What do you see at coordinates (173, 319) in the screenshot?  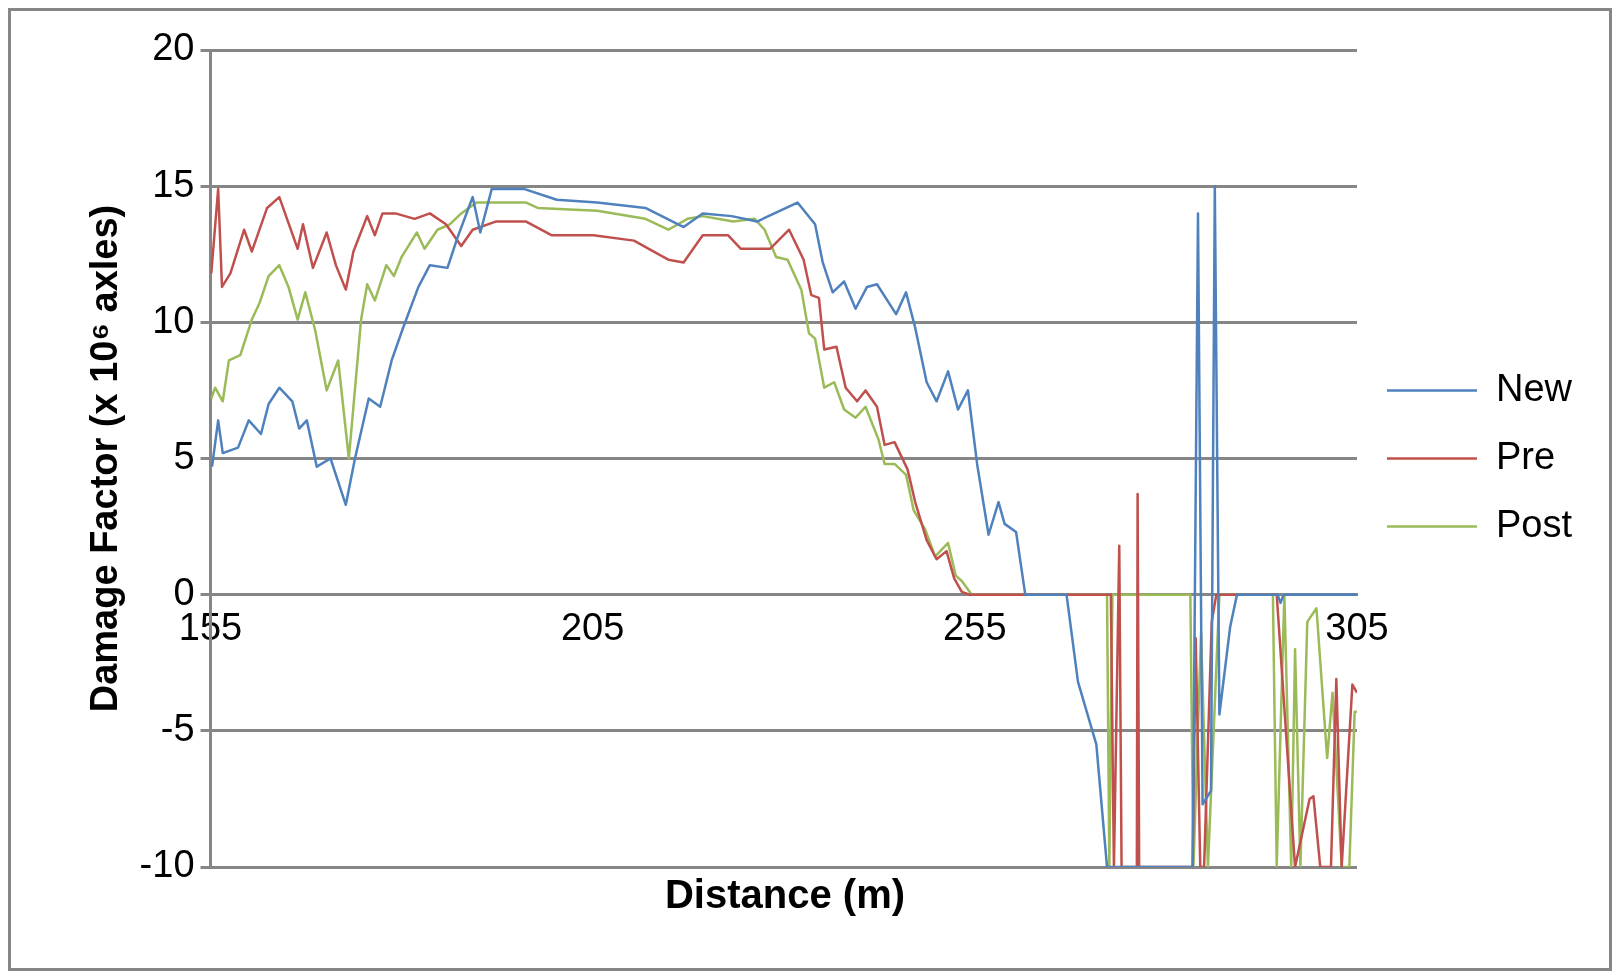 I see `y-tick-label: 10` at bounding box center [173, 319].